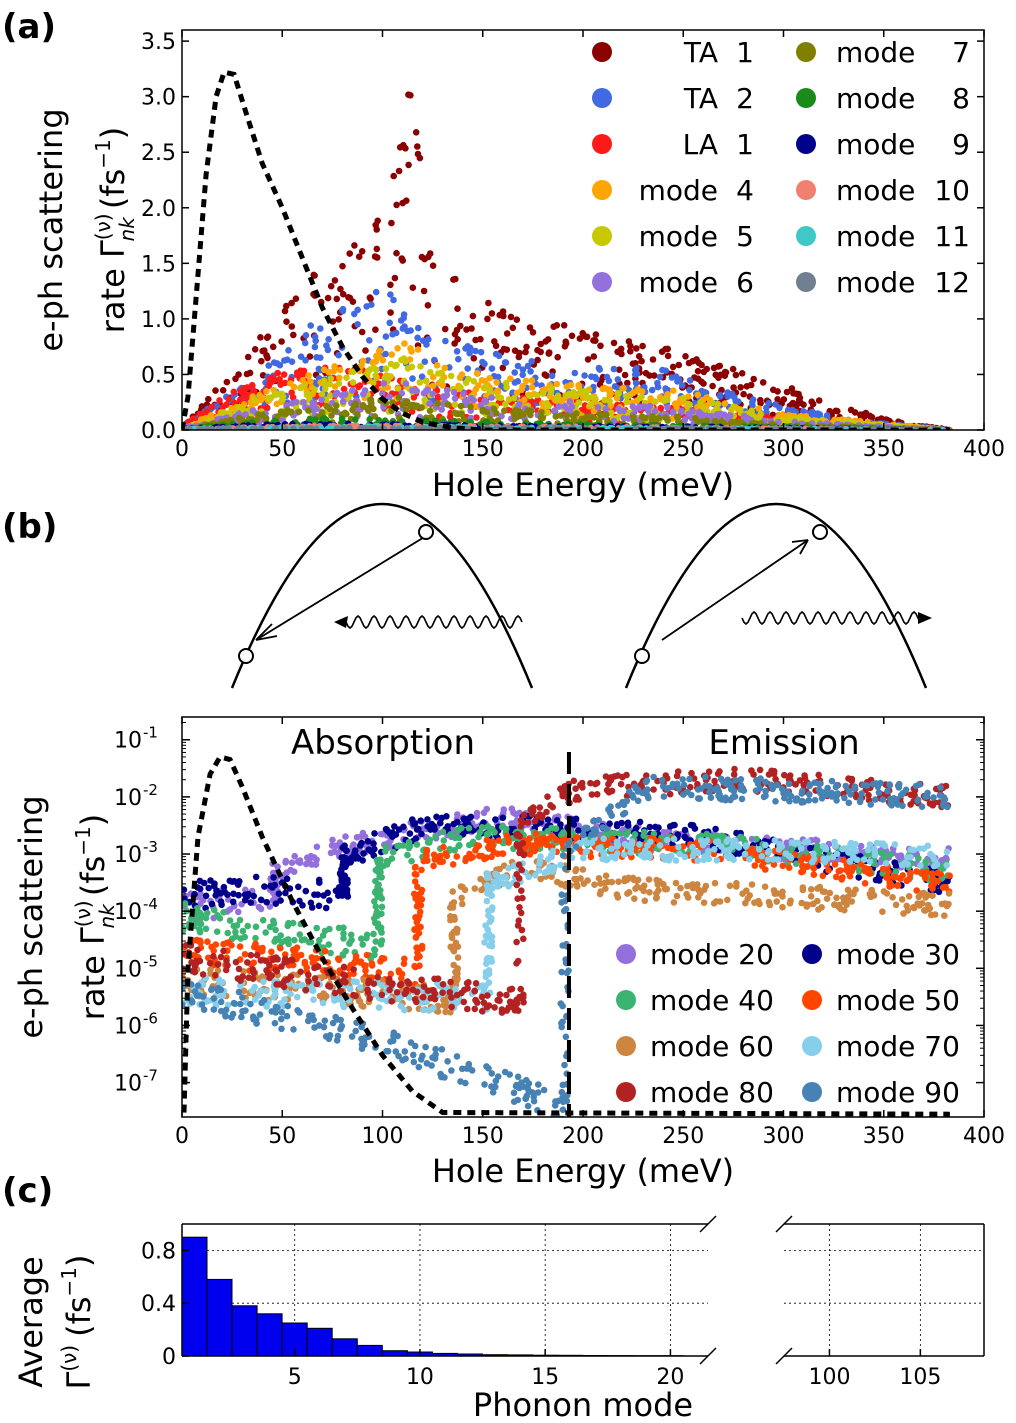  I want to click on emission-diagram, so click(778, 595).